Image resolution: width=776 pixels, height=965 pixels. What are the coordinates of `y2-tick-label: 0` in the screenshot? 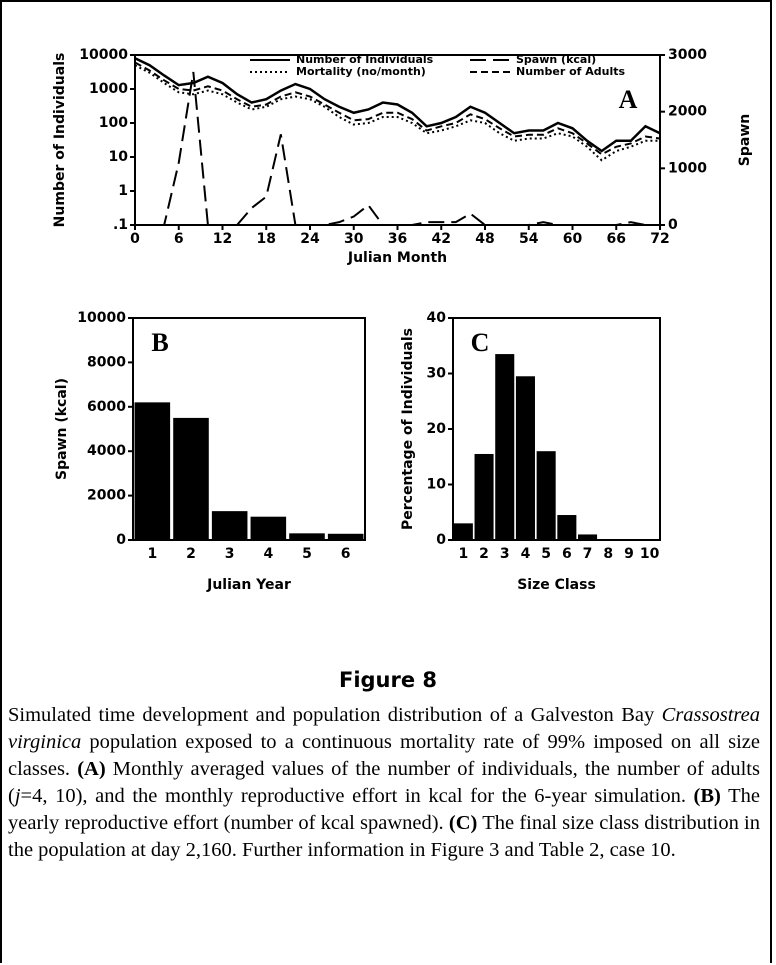 It's located at (673, 225).